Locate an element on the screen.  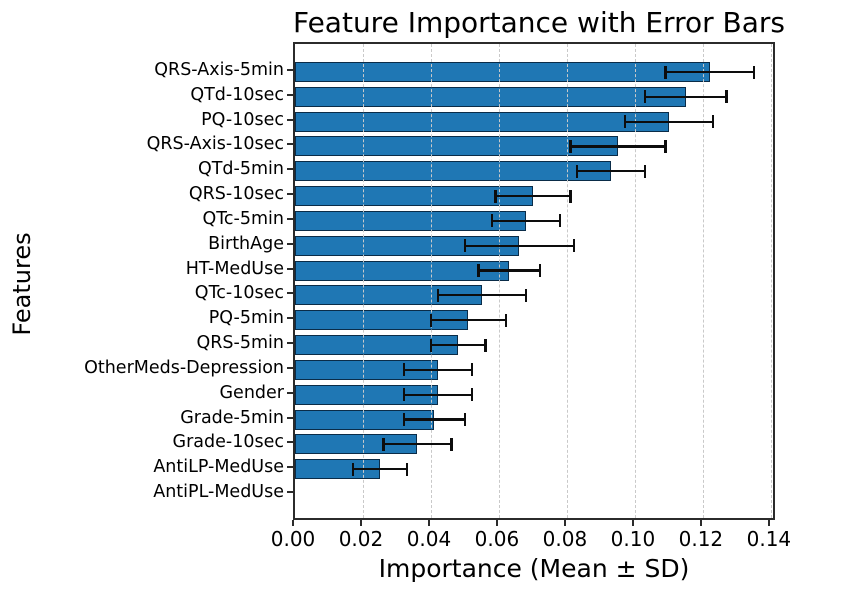
error-cap-high-BirthAge is located at coordinates (573, 246).